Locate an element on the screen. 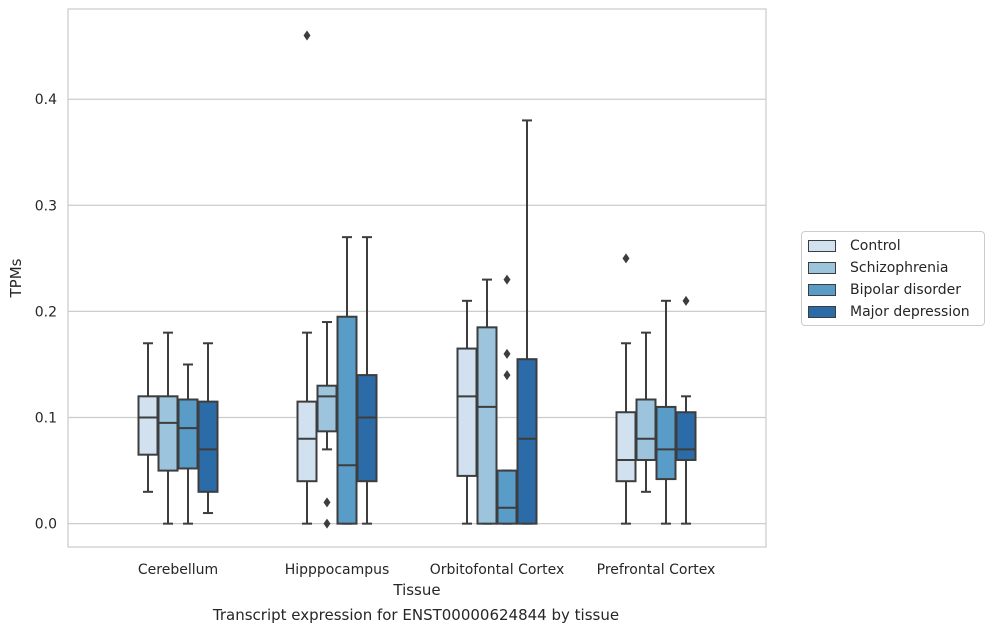 The image size is (997, 634). legend-item-major-depression: Major depression is located at coordinates (889, 312).